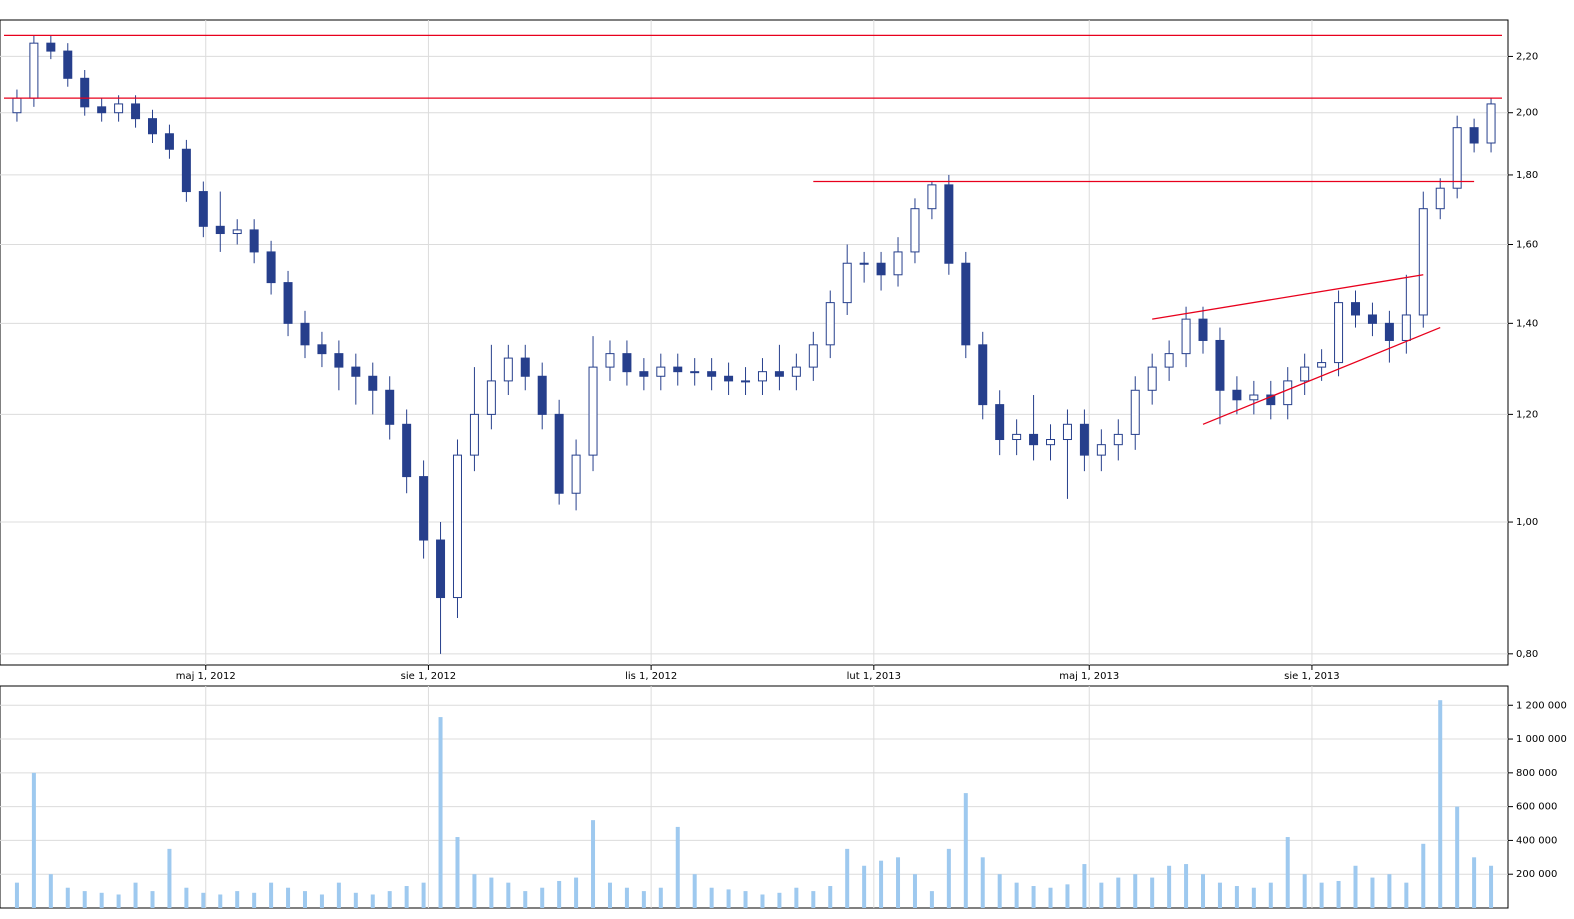 The height and width of the screenshot is (919, 1574). What do you see at coordinates (1527, 56) in the screenshot?
I see `y-tick-label: 2,20` at bounding box center [1527, 56].